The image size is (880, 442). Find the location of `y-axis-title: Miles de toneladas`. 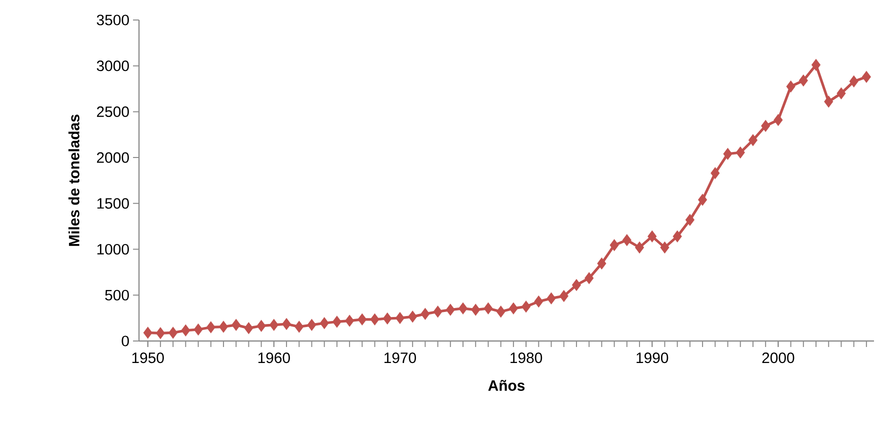

y-axis-title: Miles de toneladas is located at coordinates (74, 180).